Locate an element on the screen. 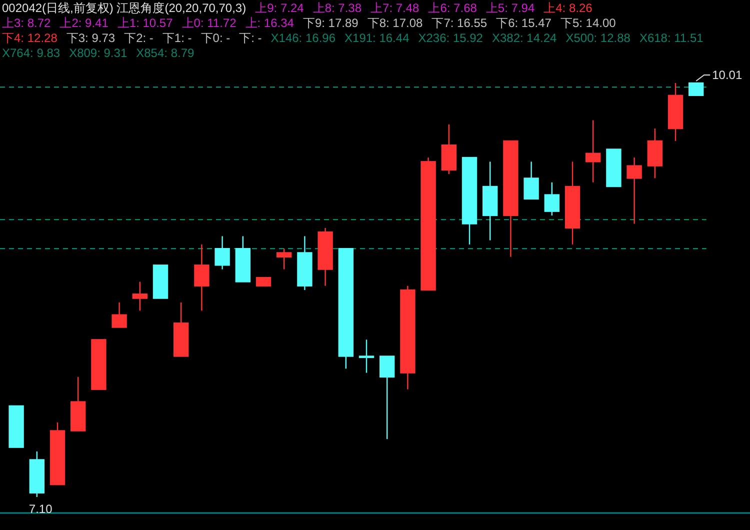 This screenshot has height=530, width=750. text: 上3: 8.72 is located at coordinates (27, 23).